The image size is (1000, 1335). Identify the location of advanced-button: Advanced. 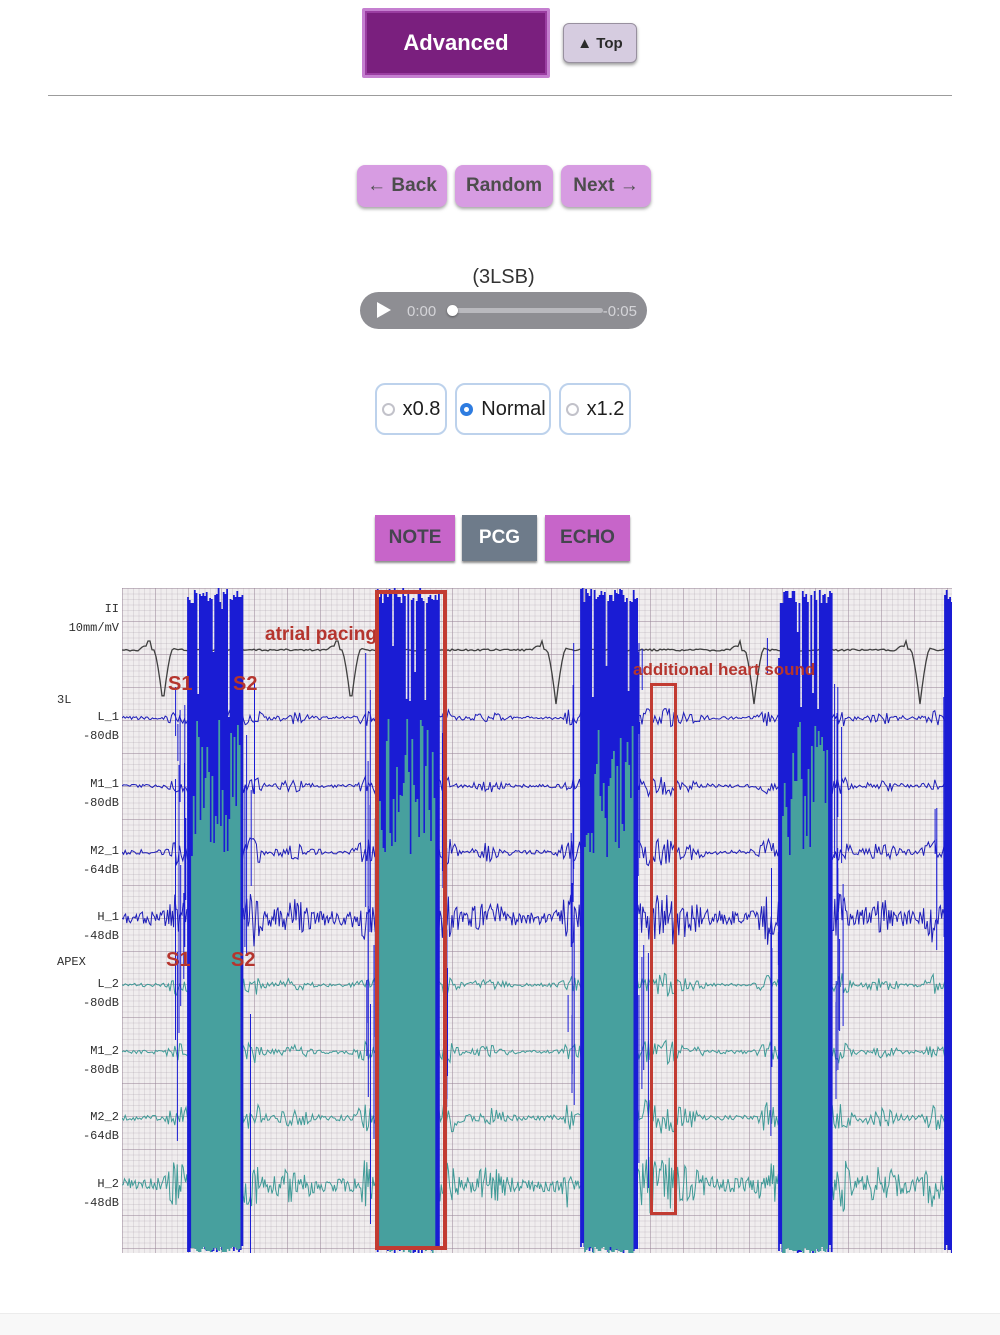
(456, 43).